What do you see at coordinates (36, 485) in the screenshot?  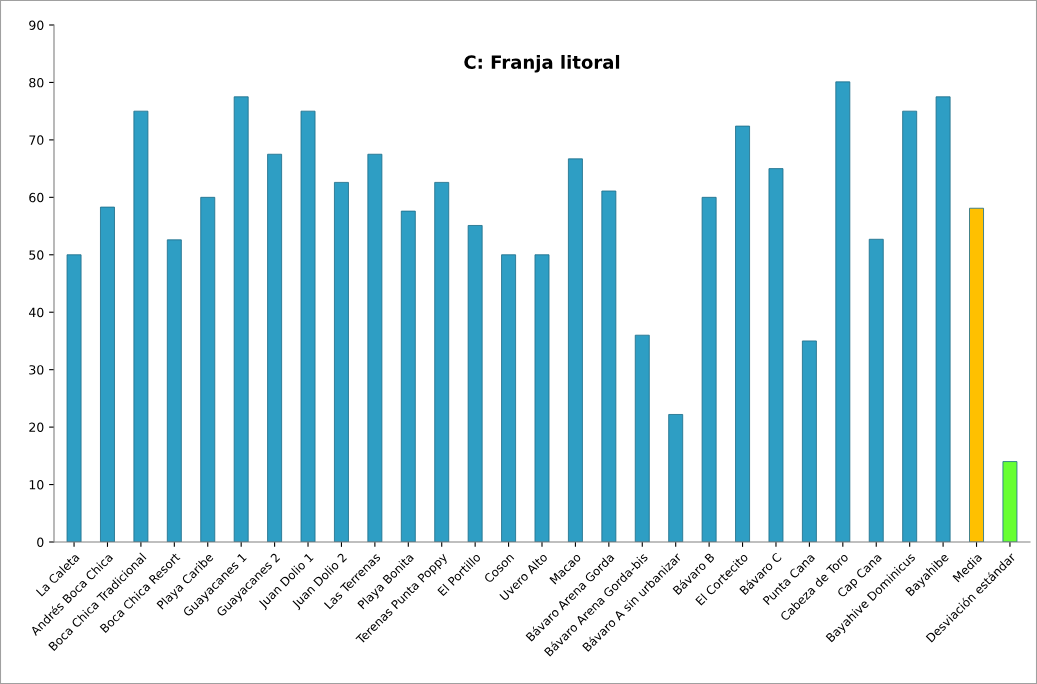 I see `y-tick-label: 10` at bounding box center [36, 485].